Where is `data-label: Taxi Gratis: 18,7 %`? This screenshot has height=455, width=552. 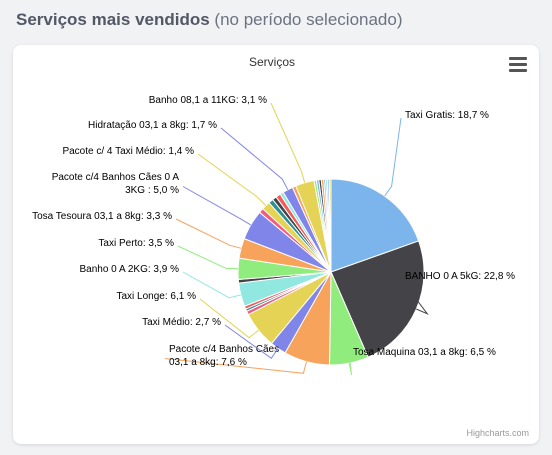
data-label: Taxi Gratis: 18,7 % is located at coordinates (447, 115).